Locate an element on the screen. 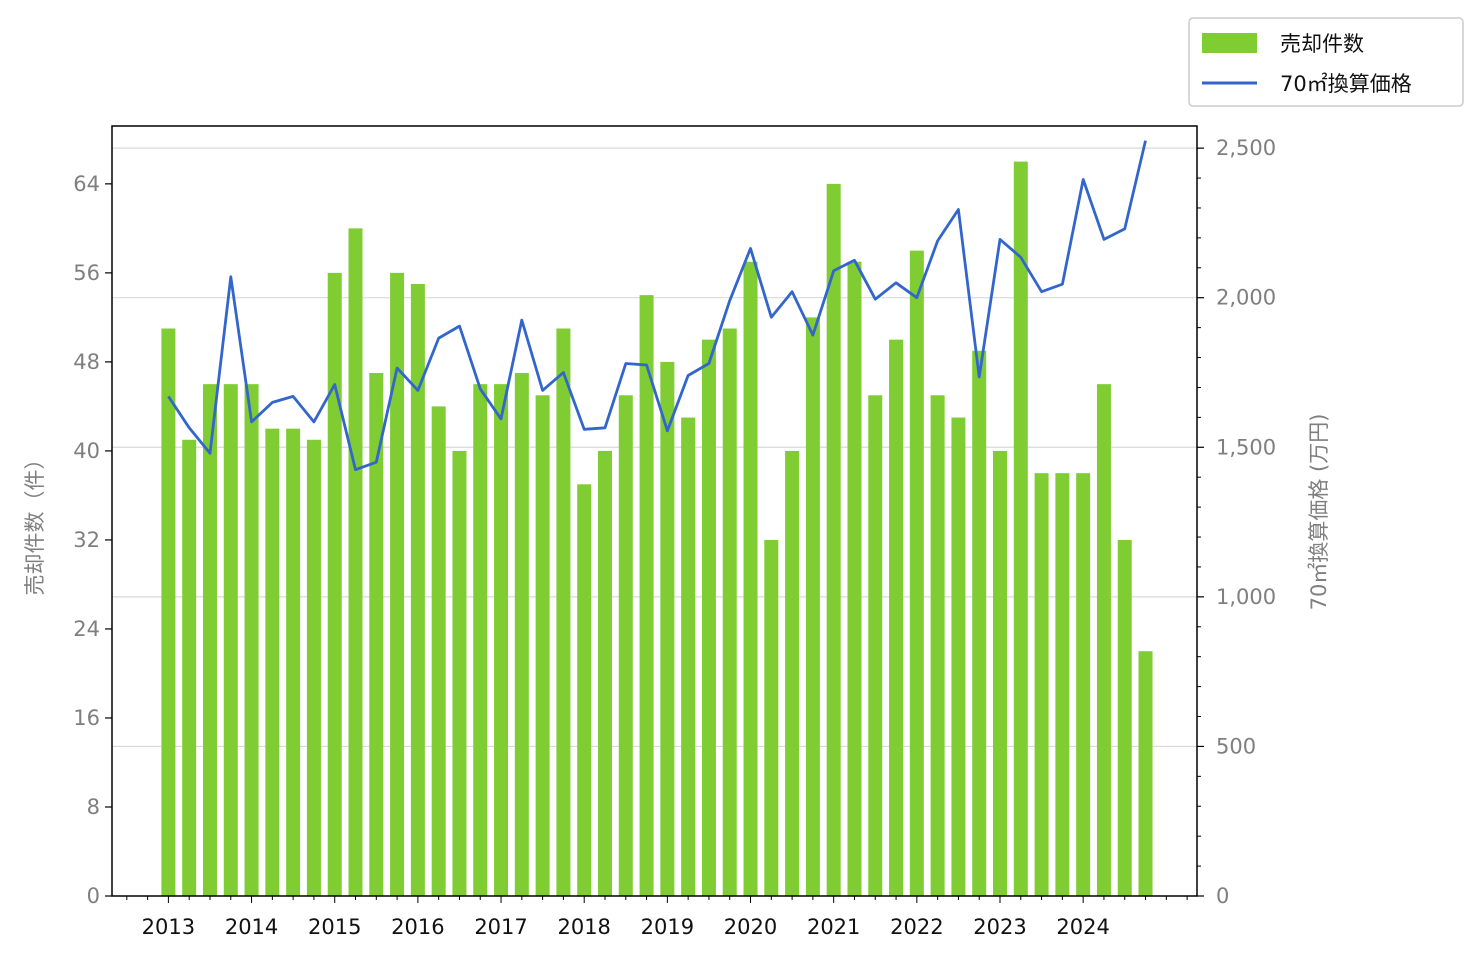 This screenshot has width=1483, height=961. y-tick-label-3: 24 is located at coordinates (86, 629).